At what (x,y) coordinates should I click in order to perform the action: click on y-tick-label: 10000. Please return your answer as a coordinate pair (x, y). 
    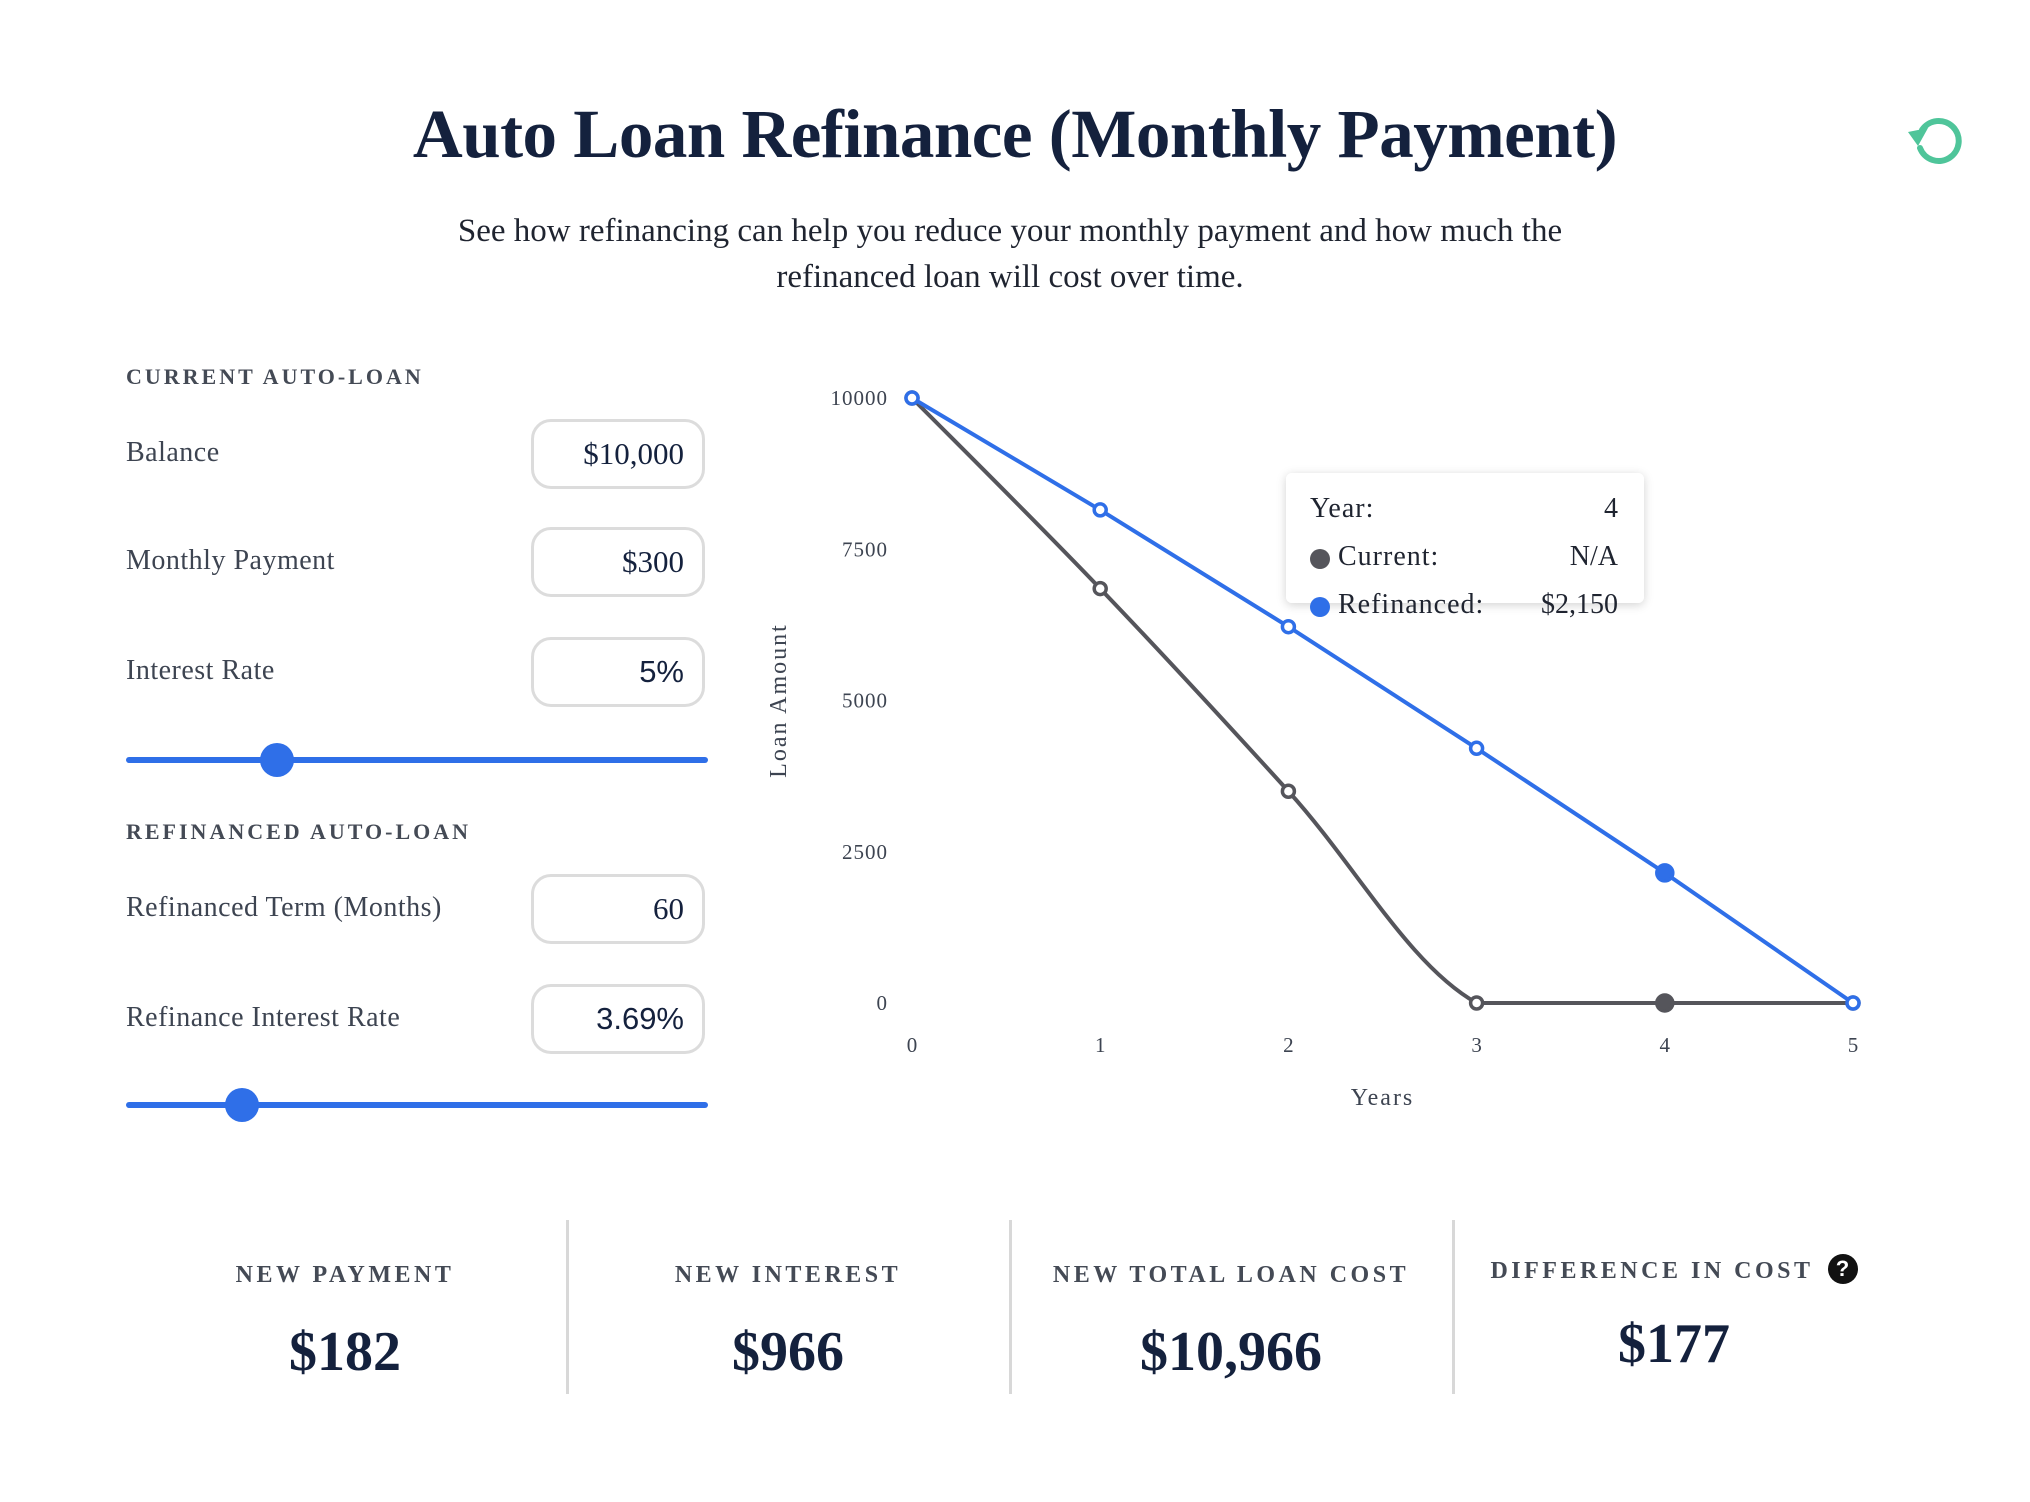
    Looking at the image, I should click on (860, 398).